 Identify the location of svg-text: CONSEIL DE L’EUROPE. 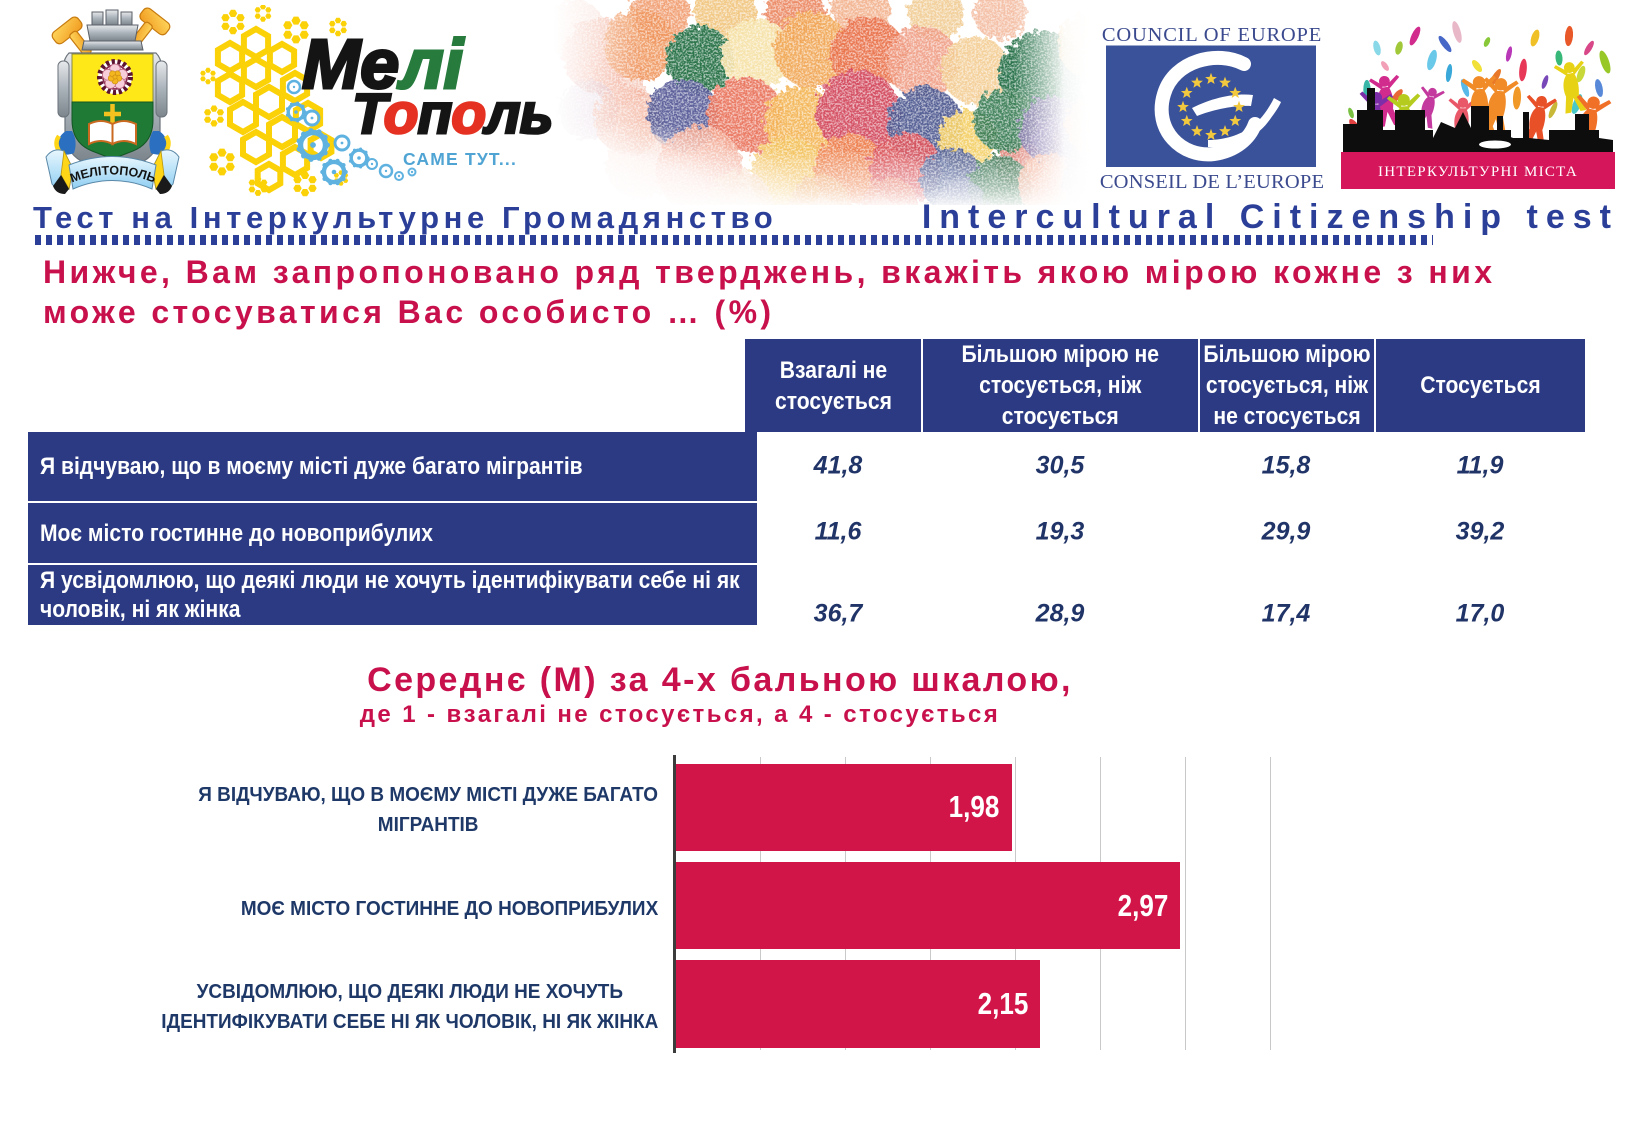
(1212, 182).